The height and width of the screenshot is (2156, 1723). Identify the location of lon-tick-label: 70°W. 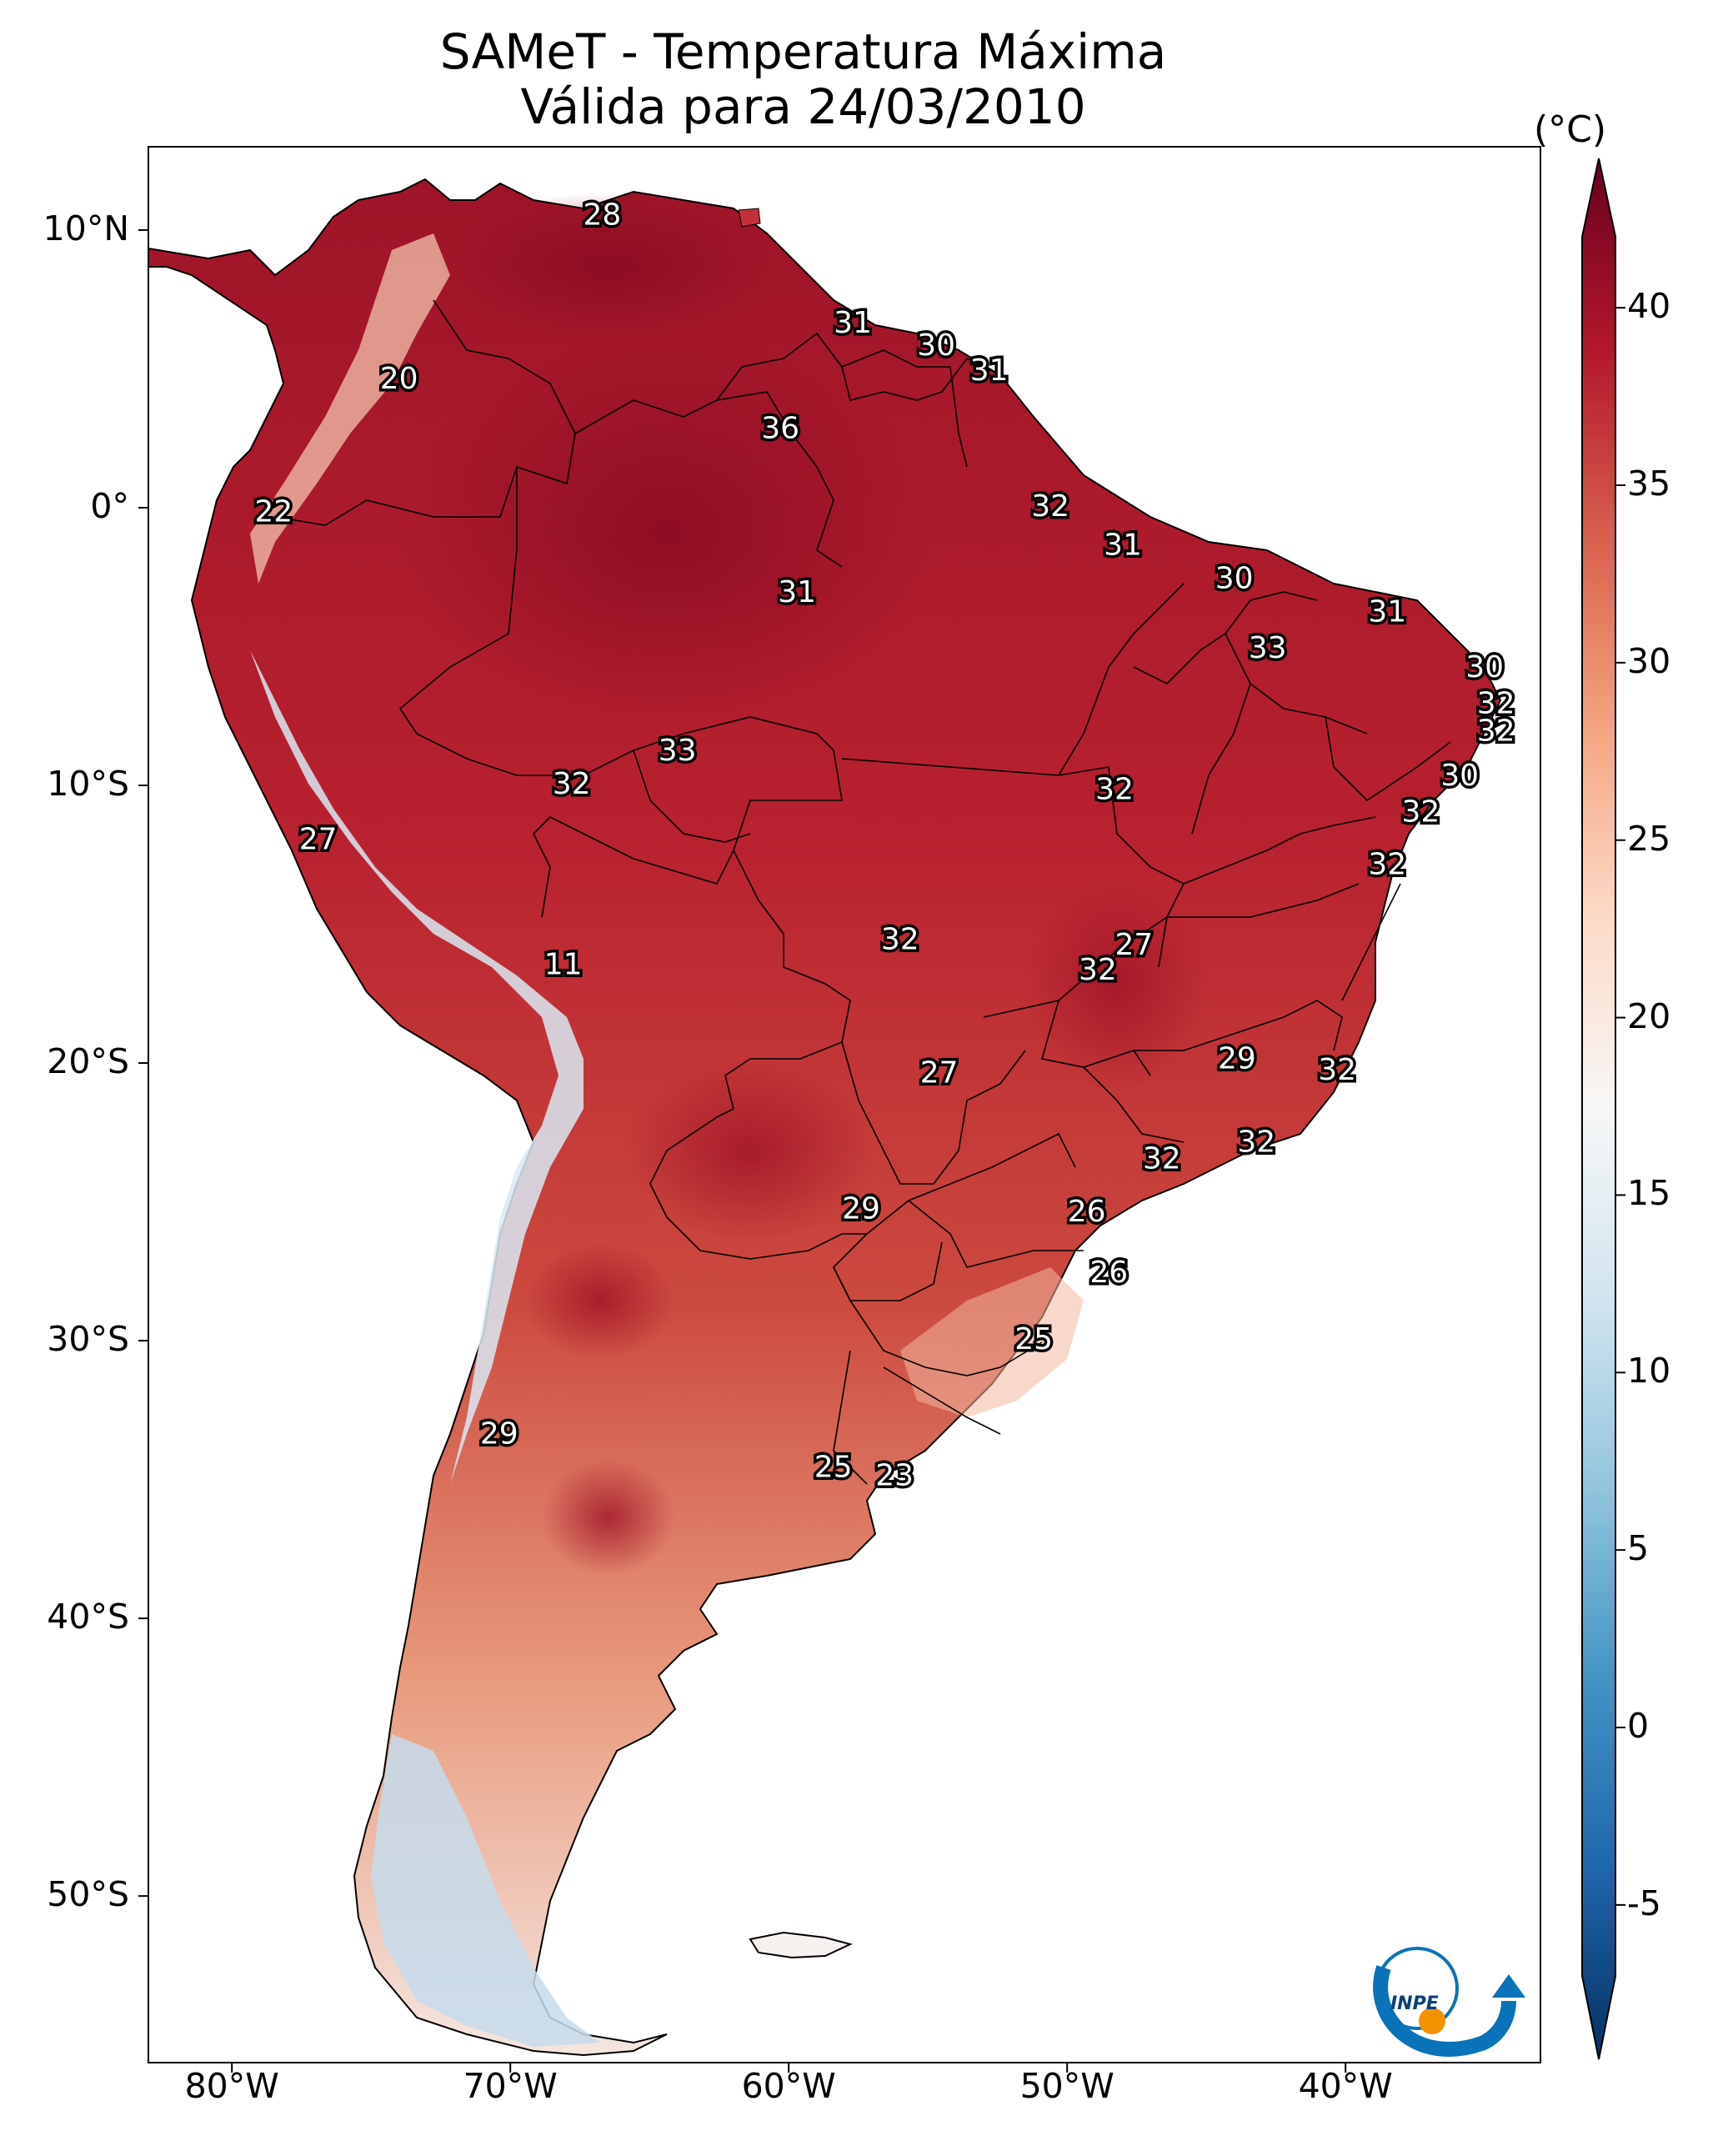
(511, 2086).